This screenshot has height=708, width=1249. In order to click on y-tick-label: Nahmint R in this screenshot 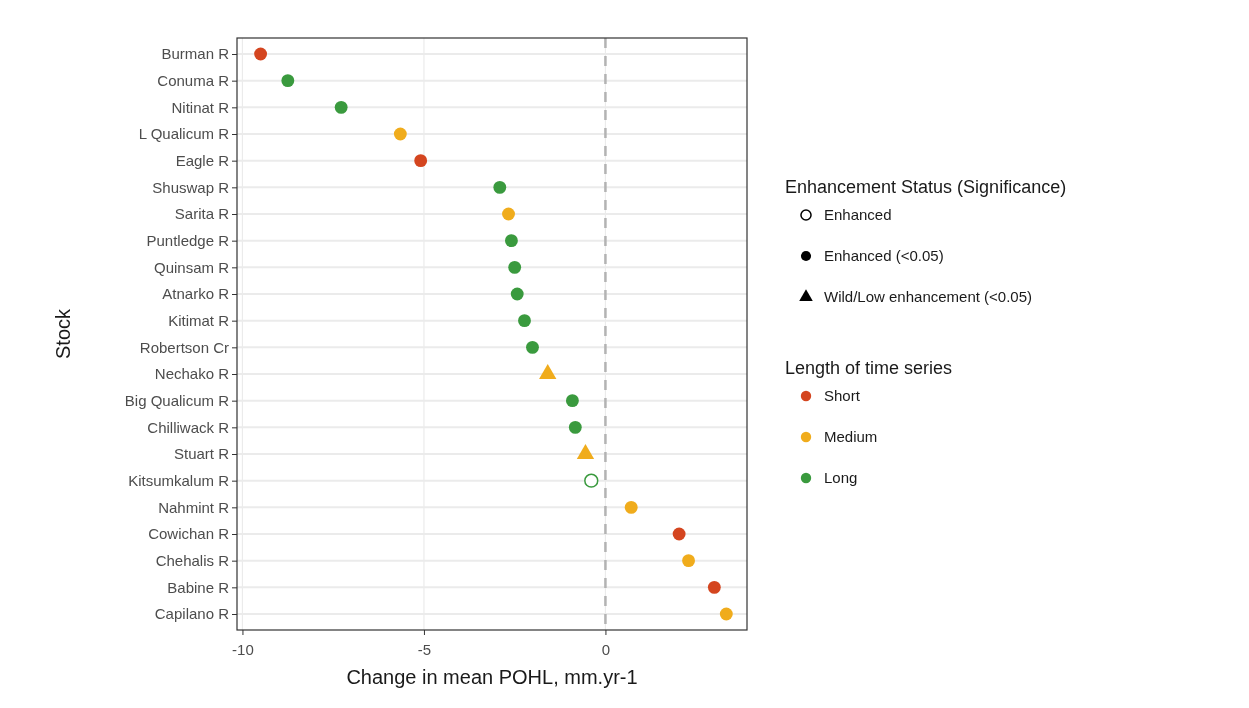, I will do `click(194, 507)`.